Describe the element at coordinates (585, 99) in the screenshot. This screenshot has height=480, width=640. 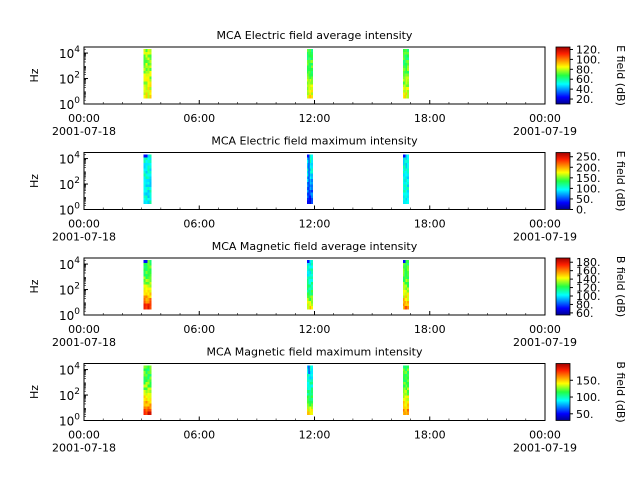
I see `colorbar-tick-label: 20.` at that location.